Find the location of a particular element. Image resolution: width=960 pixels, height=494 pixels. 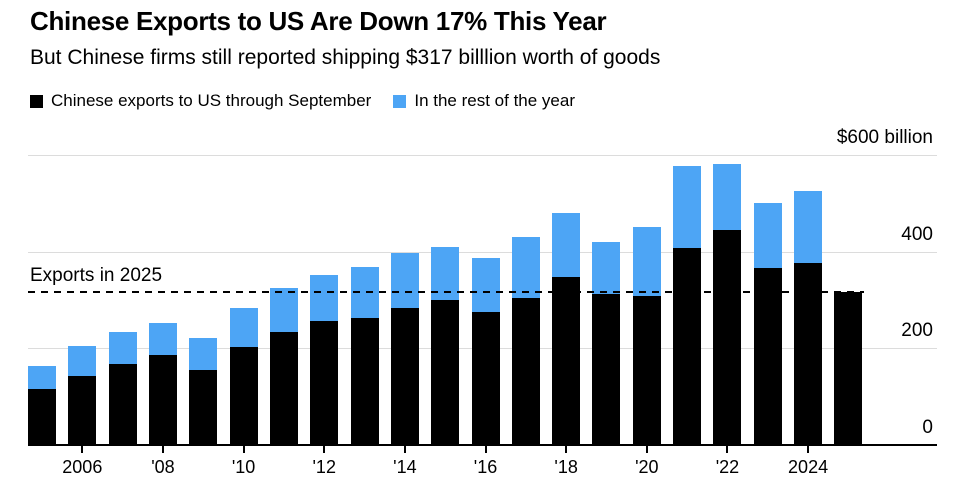

bar-2008-through-september is located at coordinates (162, 399).